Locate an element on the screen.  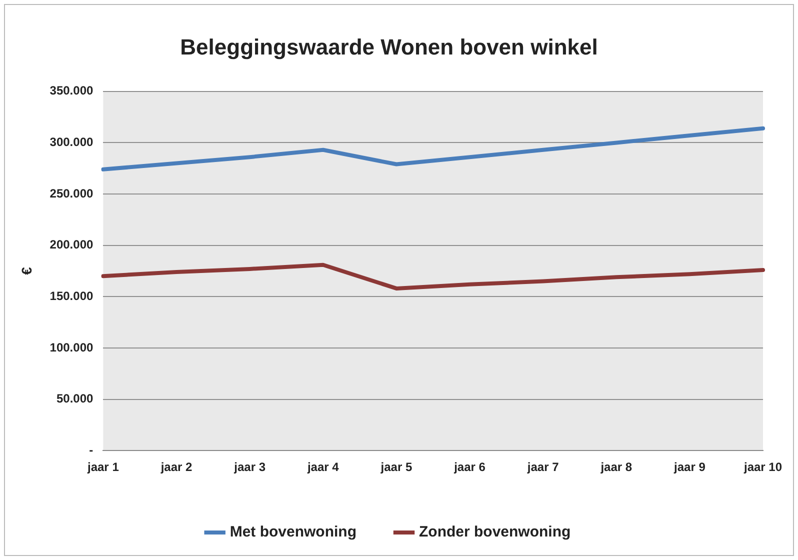
y-tick-label: - is located at coordinates (91, 449).